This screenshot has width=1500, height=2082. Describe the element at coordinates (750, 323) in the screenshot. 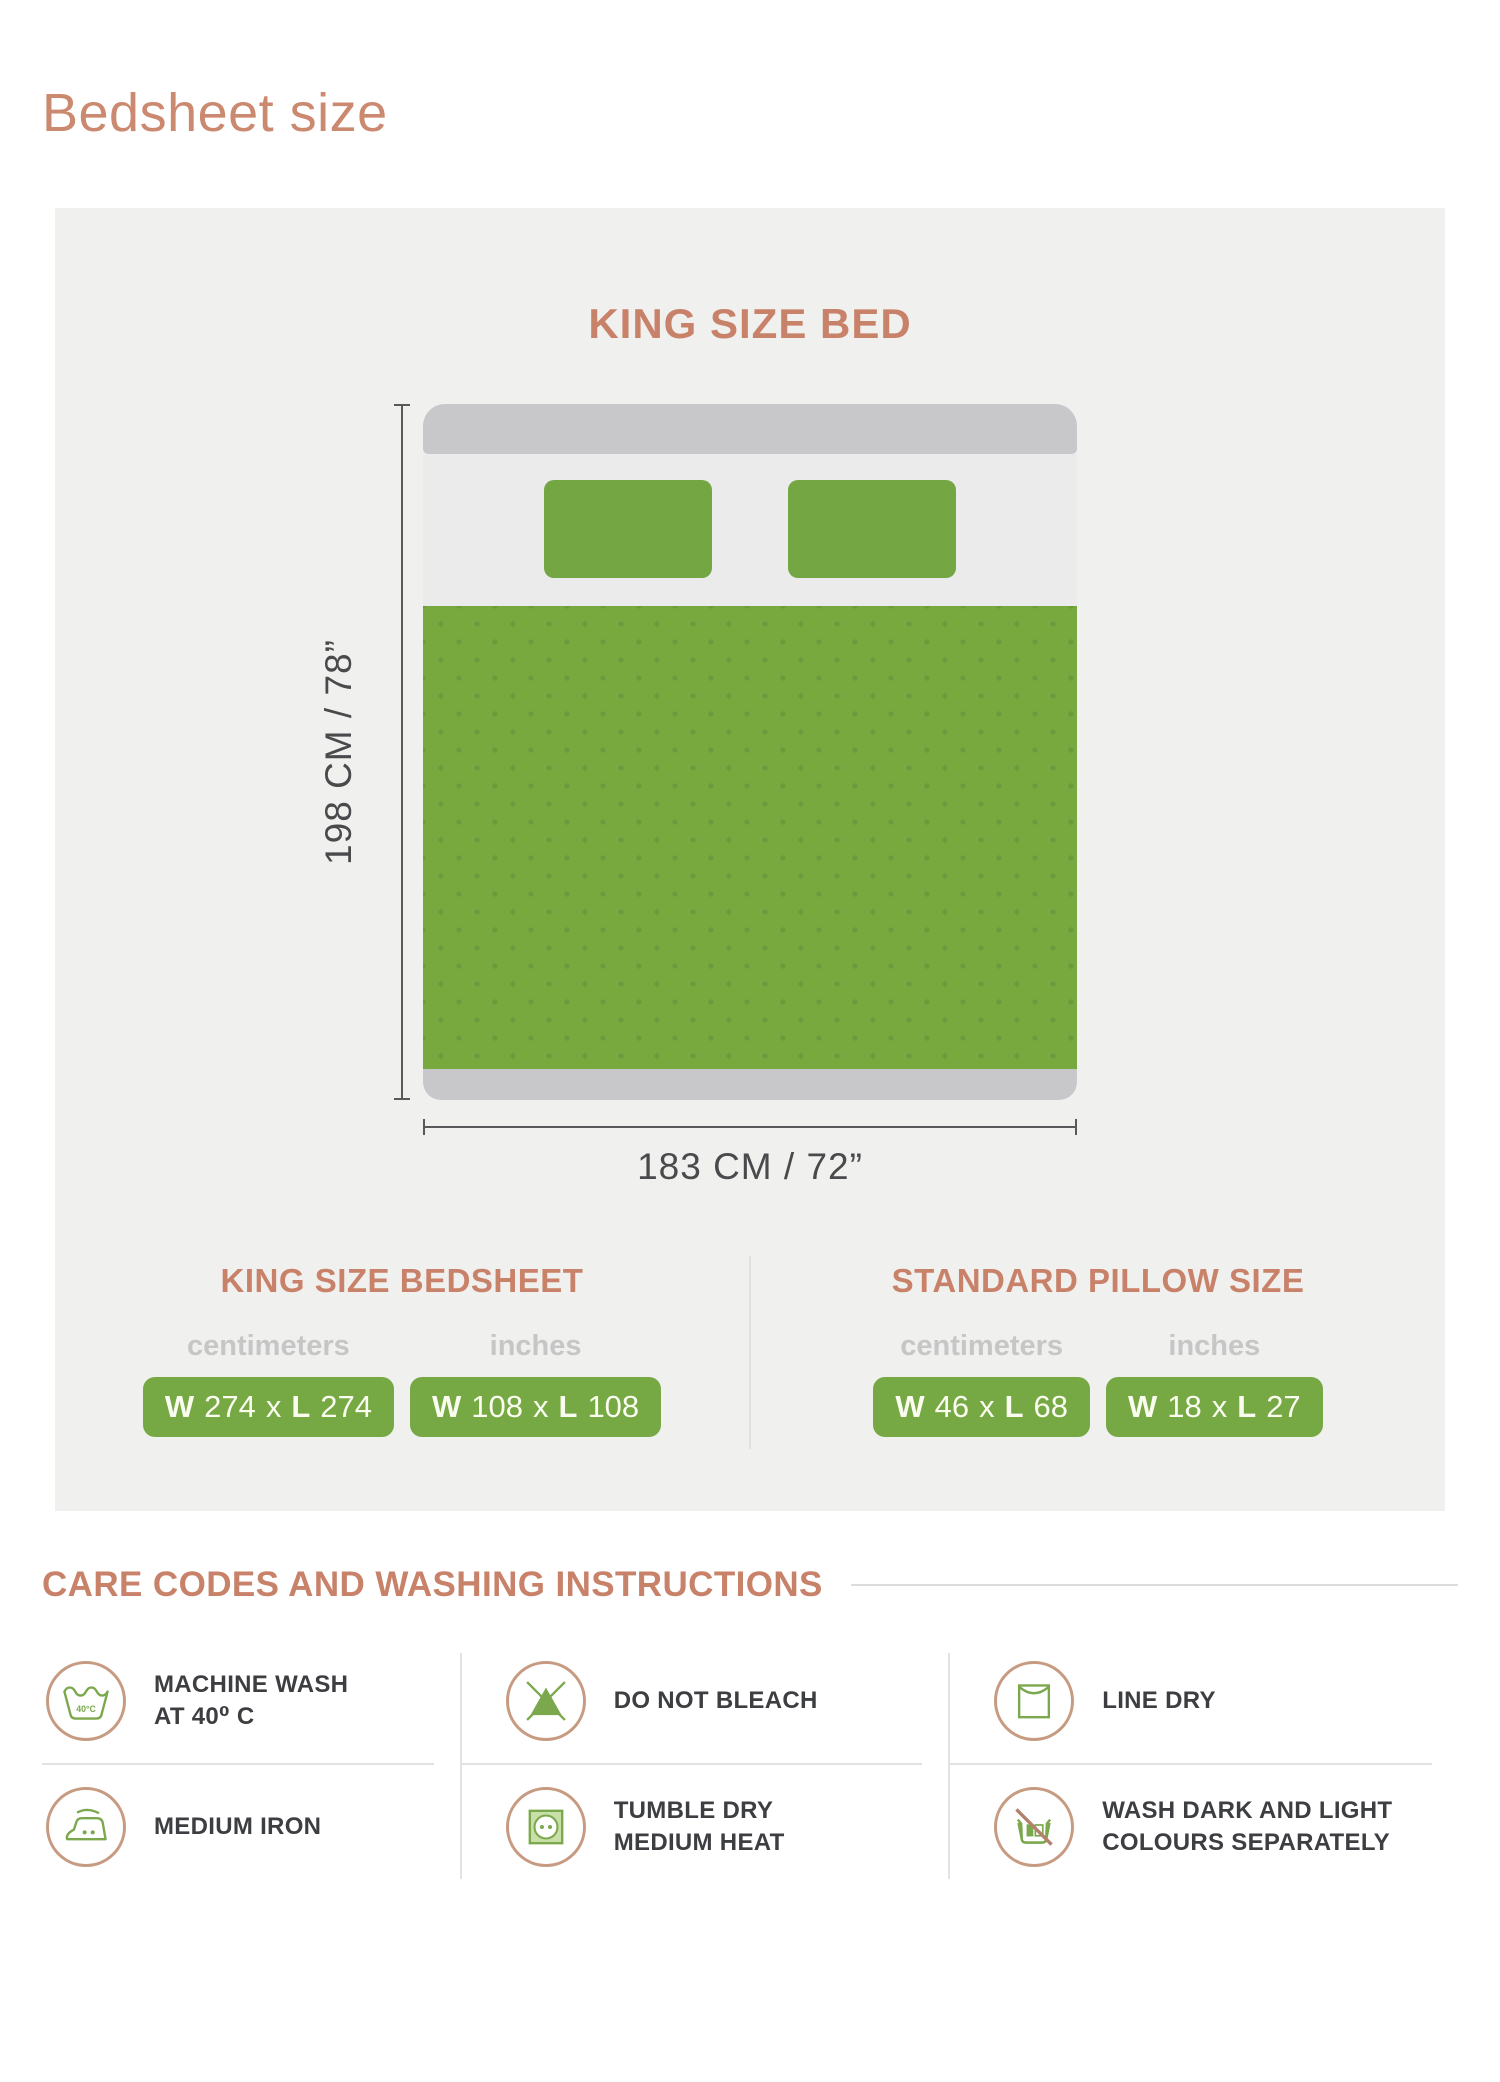

I see `bed-size-heading: KING SIZE BED` at that location.